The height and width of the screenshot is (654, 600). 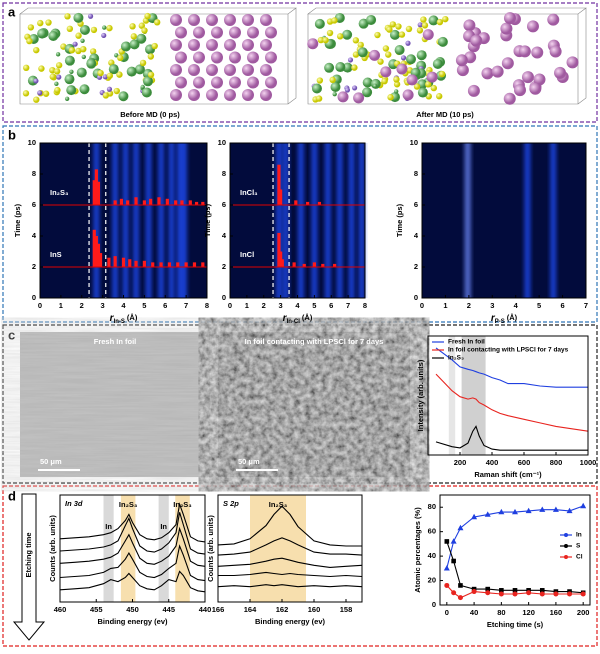 I want to click on shaded-band, so click(x=163, y=548).